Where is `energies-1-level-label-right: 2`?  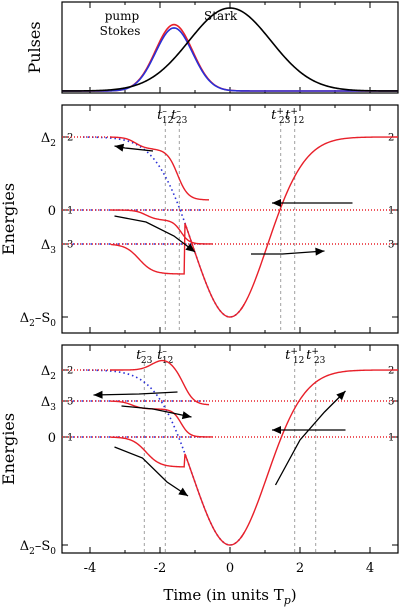 energies-1-level-label-right: 2 is located at coordinates (391, 138).